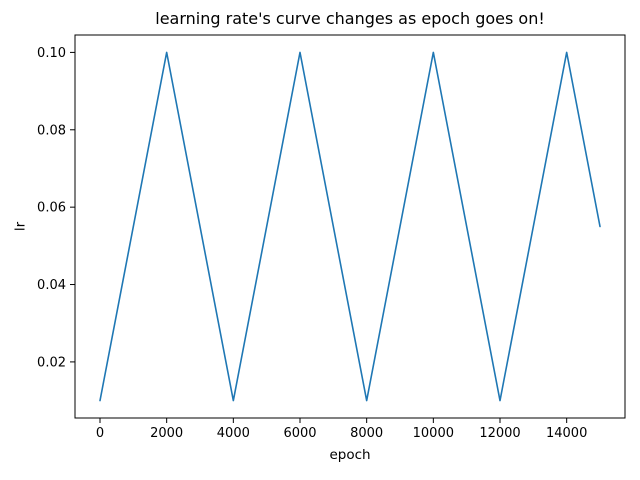  What do you see at coordinates (51, 208) in the screenshot?
I see `y-tick-label: 0.06` at bounding box center [51, 208].